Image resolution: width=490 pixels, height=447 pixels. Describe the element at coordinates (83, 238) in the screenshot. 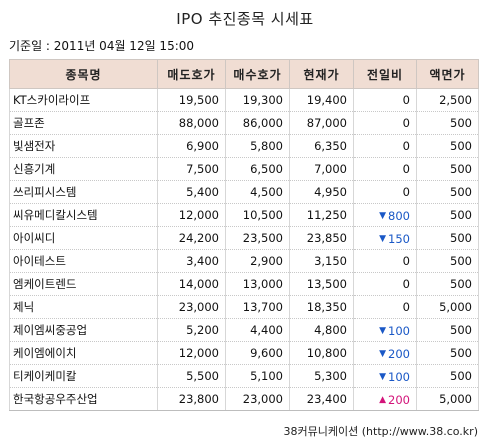

I see `stock-name-cell: 아이씨디` at that location.